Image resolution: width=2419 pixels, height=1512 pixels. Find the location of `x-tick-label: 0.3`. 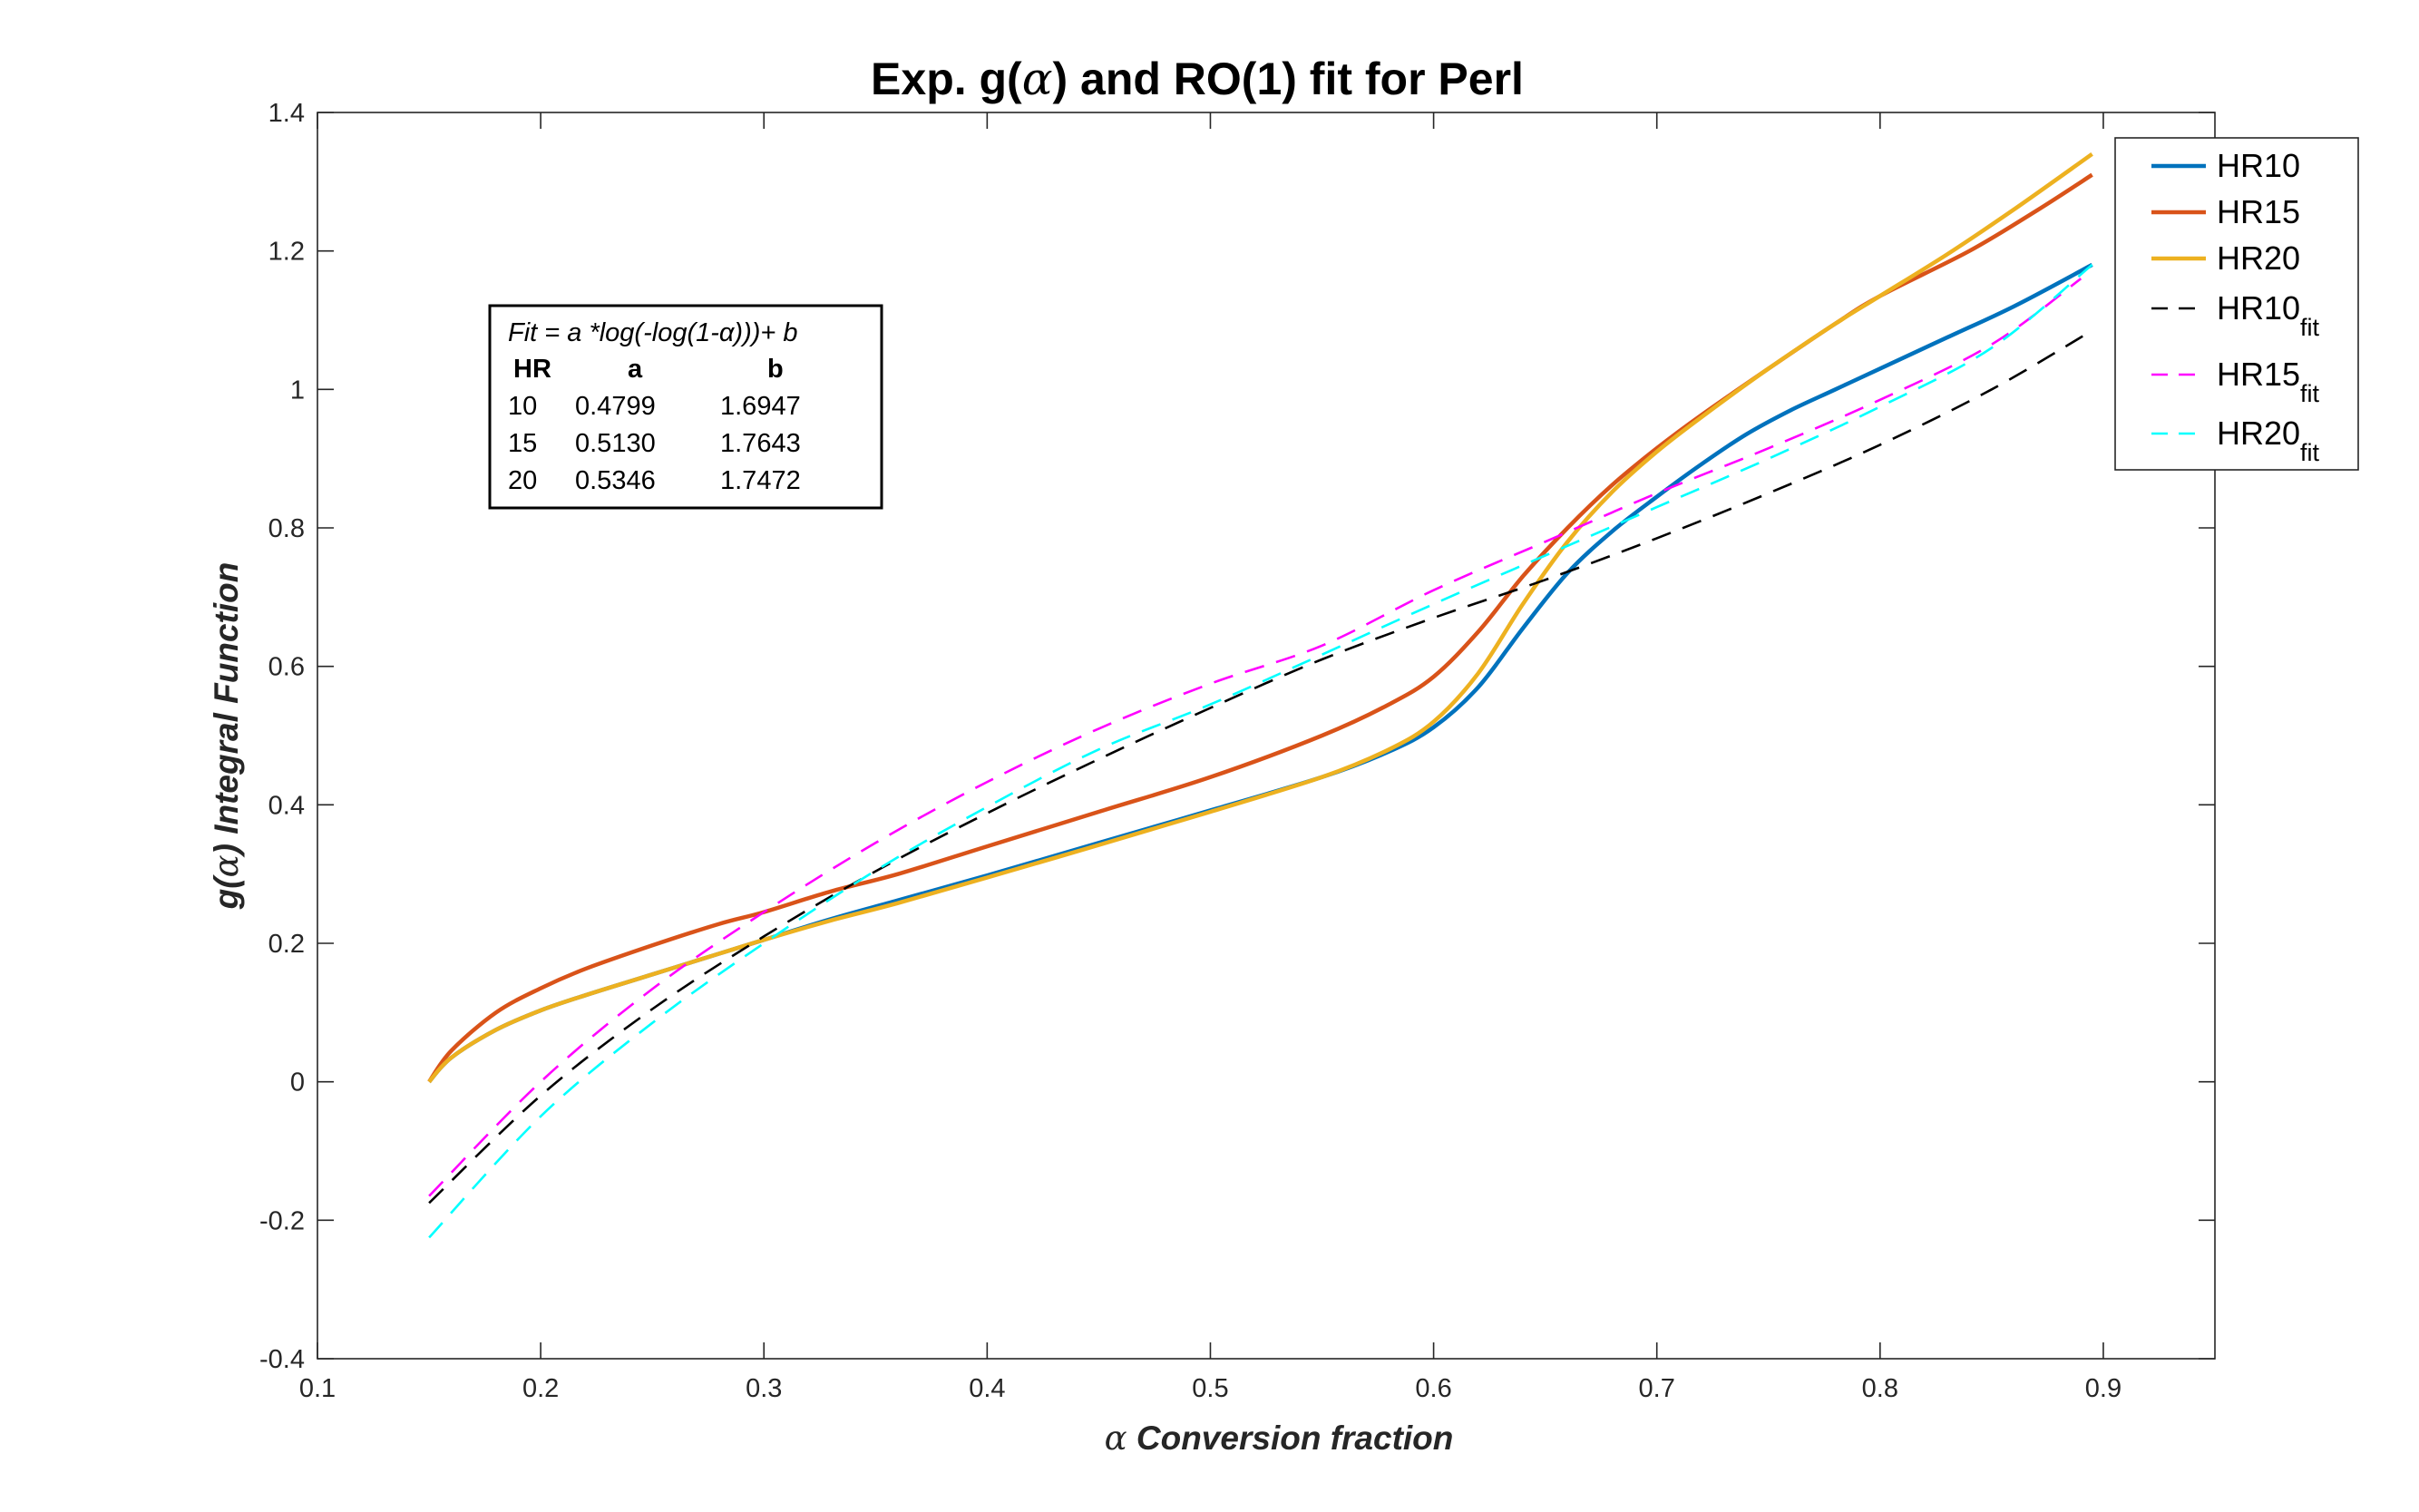

x-tick-label: 0.3 is located at coordinates (764, 1388).